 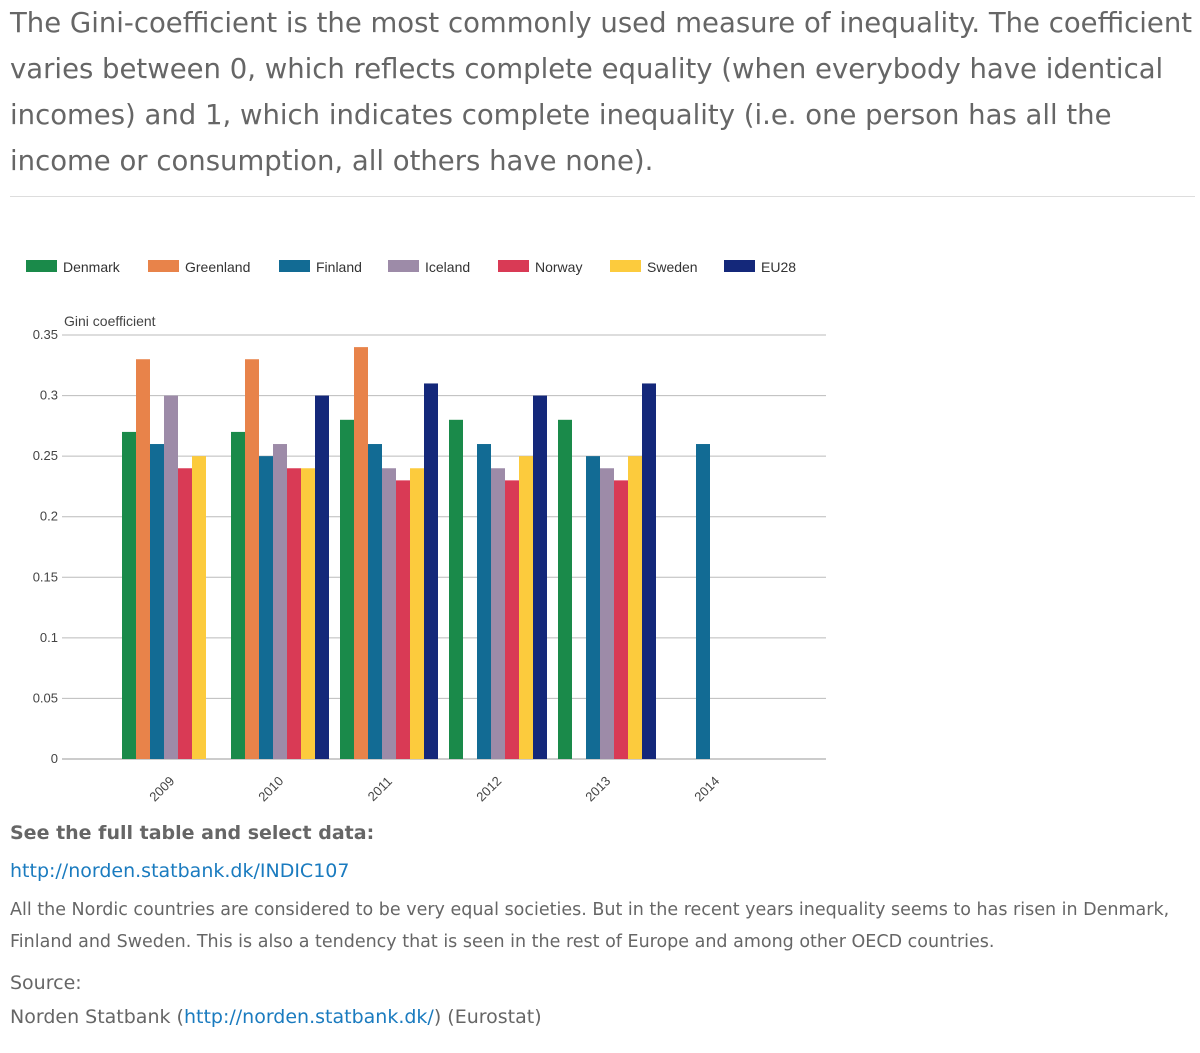 I want to click on bar-norway-2013, so click(x=621, y=619).